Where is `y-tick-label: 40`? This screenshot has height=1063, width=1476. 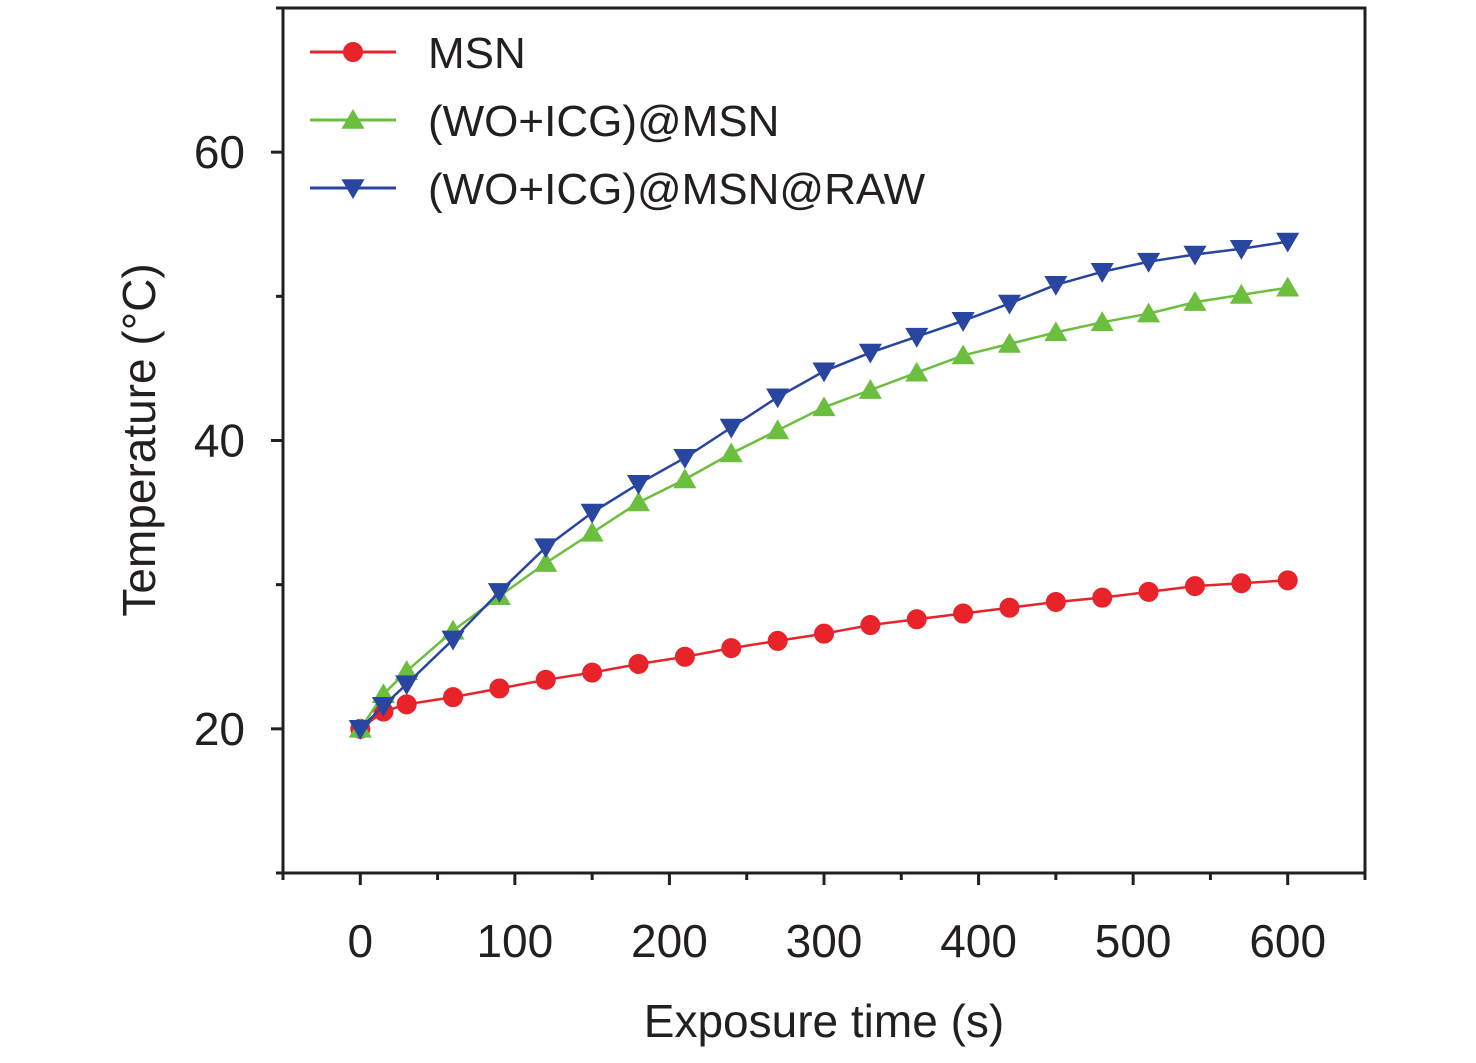 y-tick-label: 40 is located at coordinates (219, 441).